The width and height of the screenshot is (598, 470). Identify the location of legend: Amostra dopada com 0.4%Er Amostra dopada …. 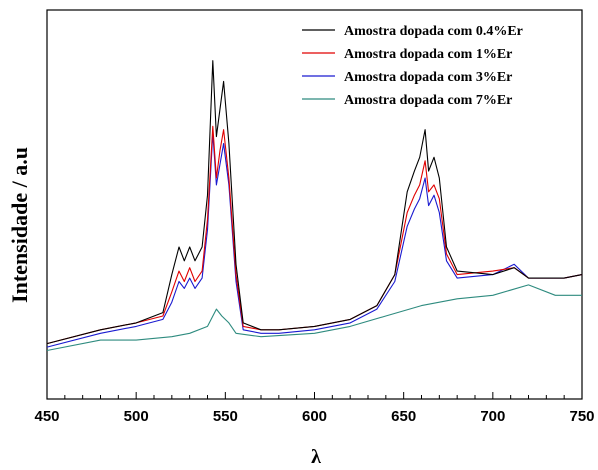
(412, 66).